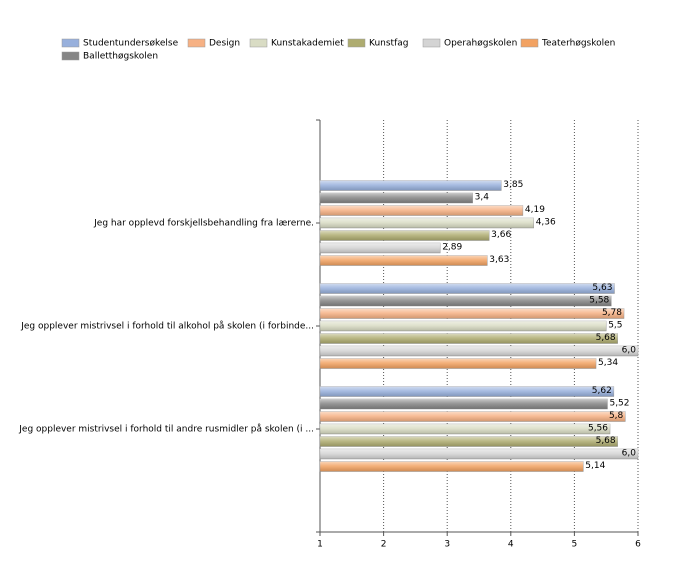 This screenshot has width=680, height=563. I want to click on legend-label: Kunstakademiet, so click(307, 44).